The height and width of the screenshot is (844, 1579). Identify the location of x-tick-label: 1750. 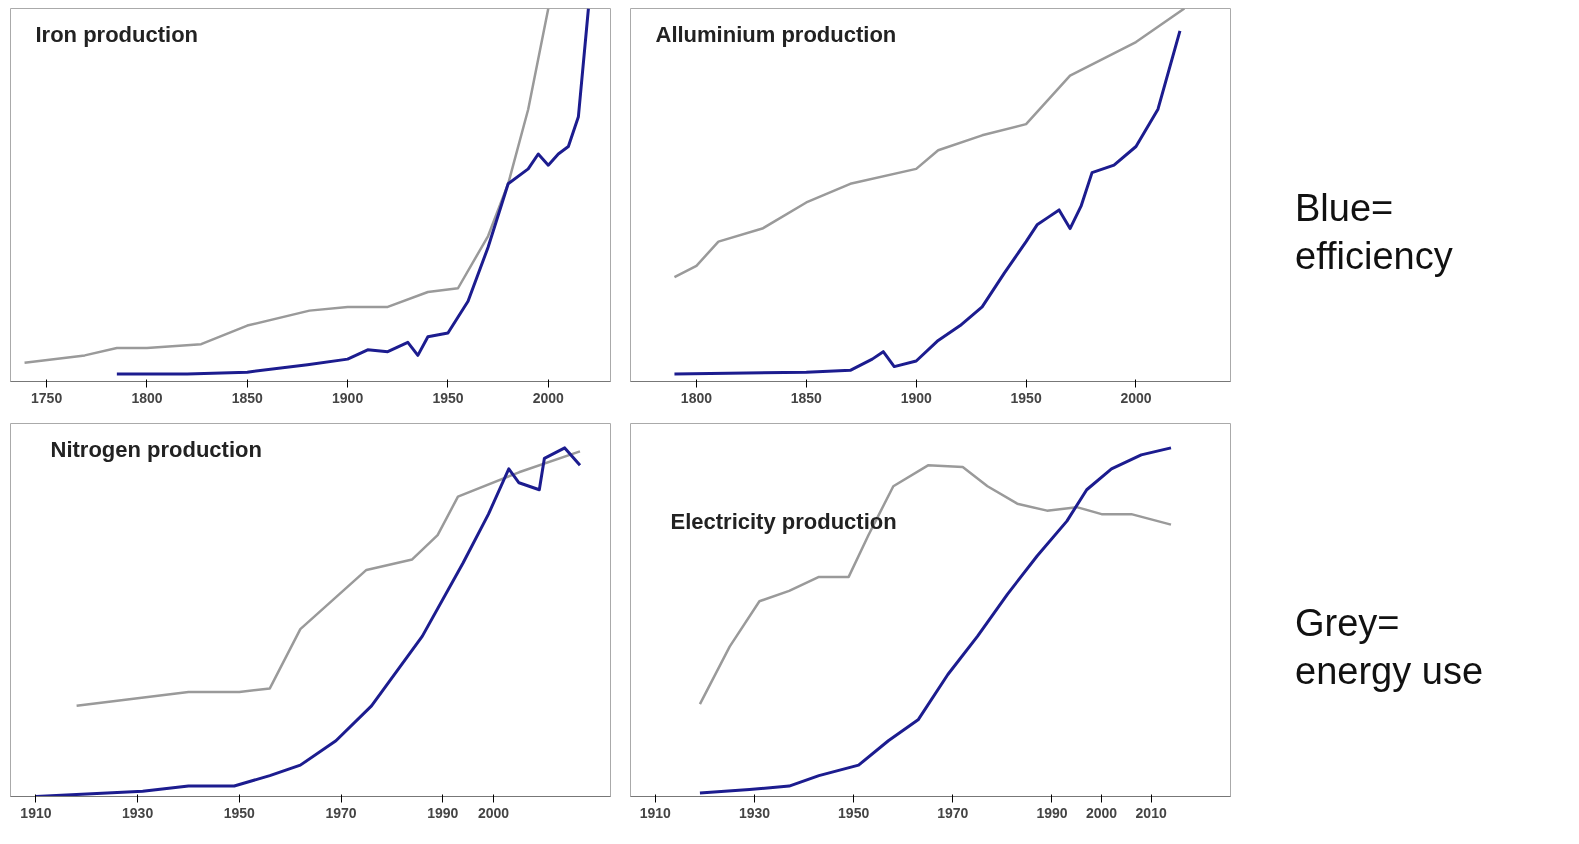
(47, 397).